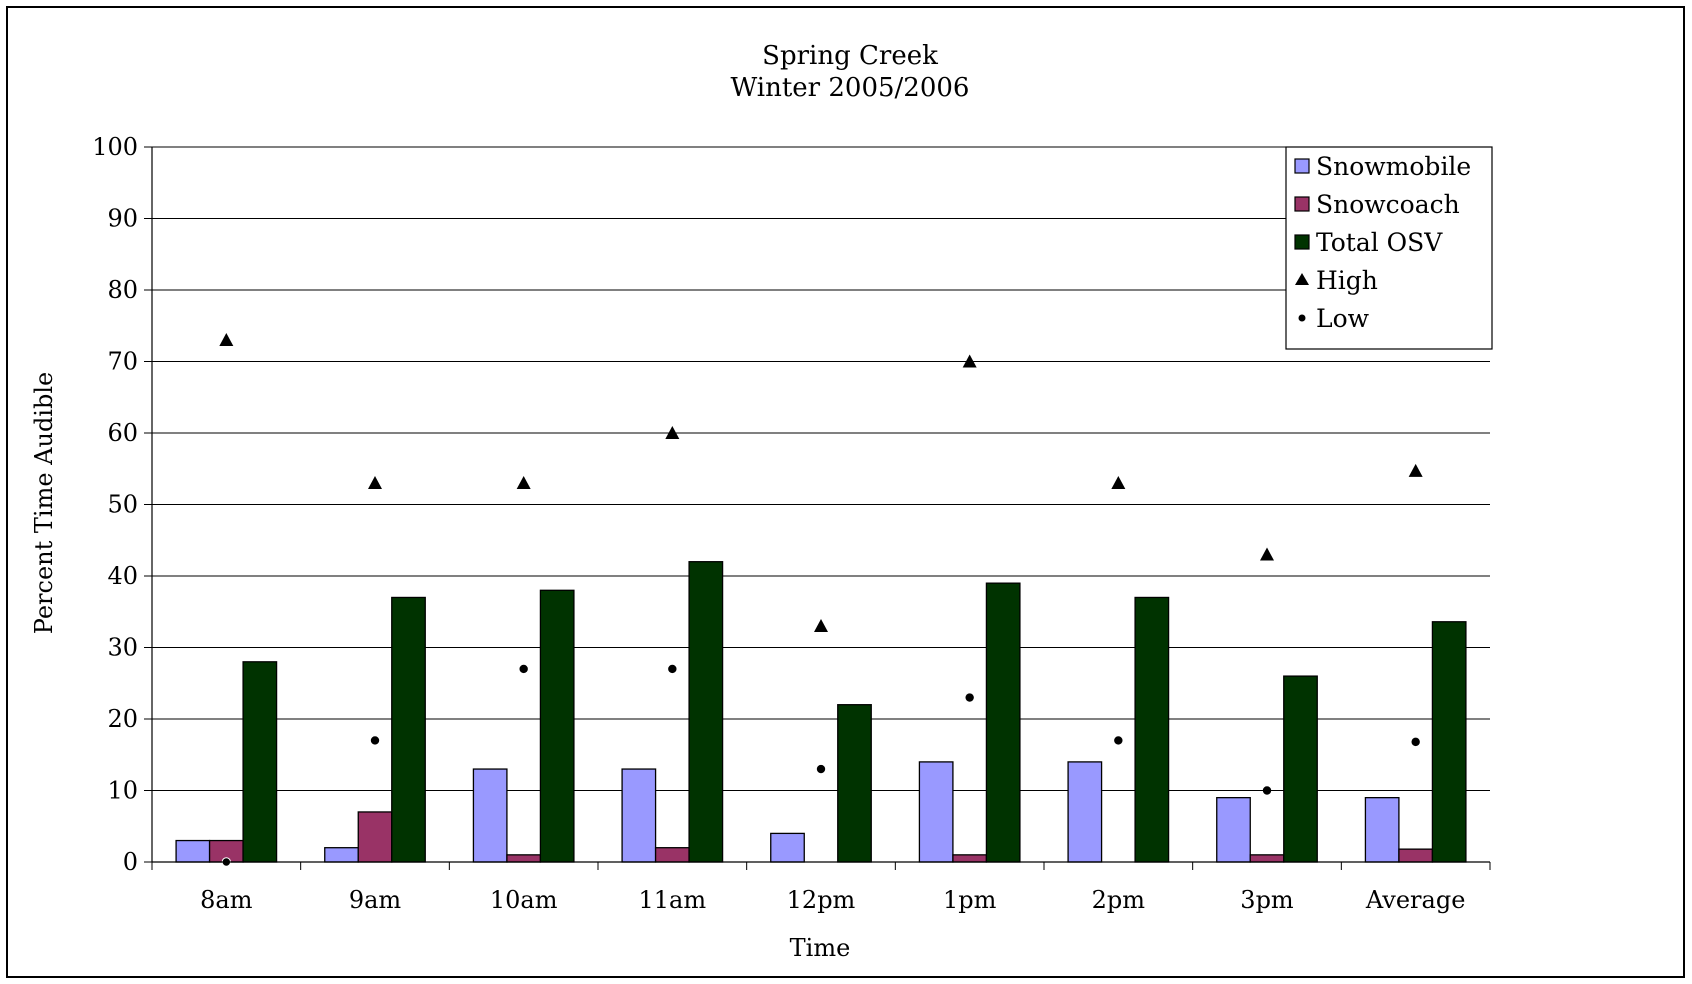  Describe the element at coordinates (820, 948) in the screenshot. I see `x-axis-label: Time` at that location.